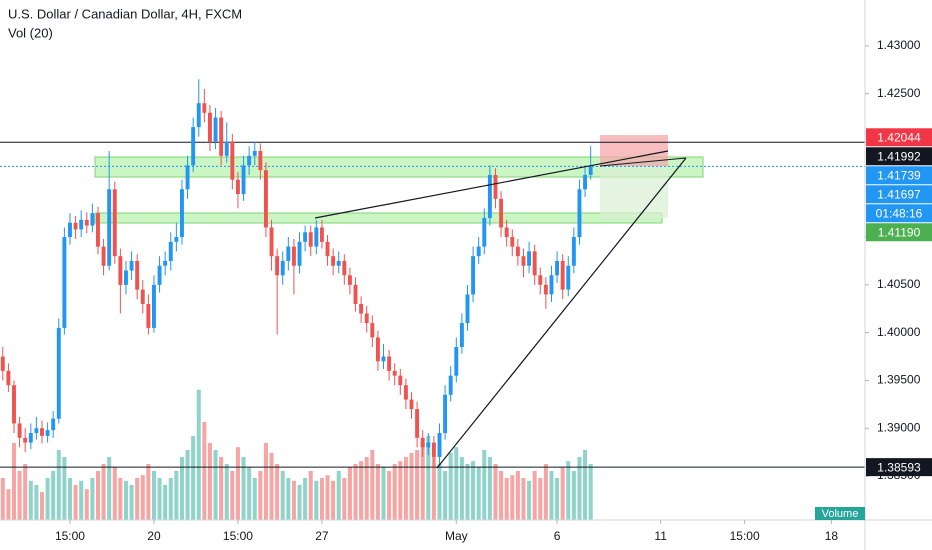 This screenshot has width=932, height=550. Describe the element at coordinates (899, 93) in the screenshot. I see `y-tick-label: 1.42500` at that location.